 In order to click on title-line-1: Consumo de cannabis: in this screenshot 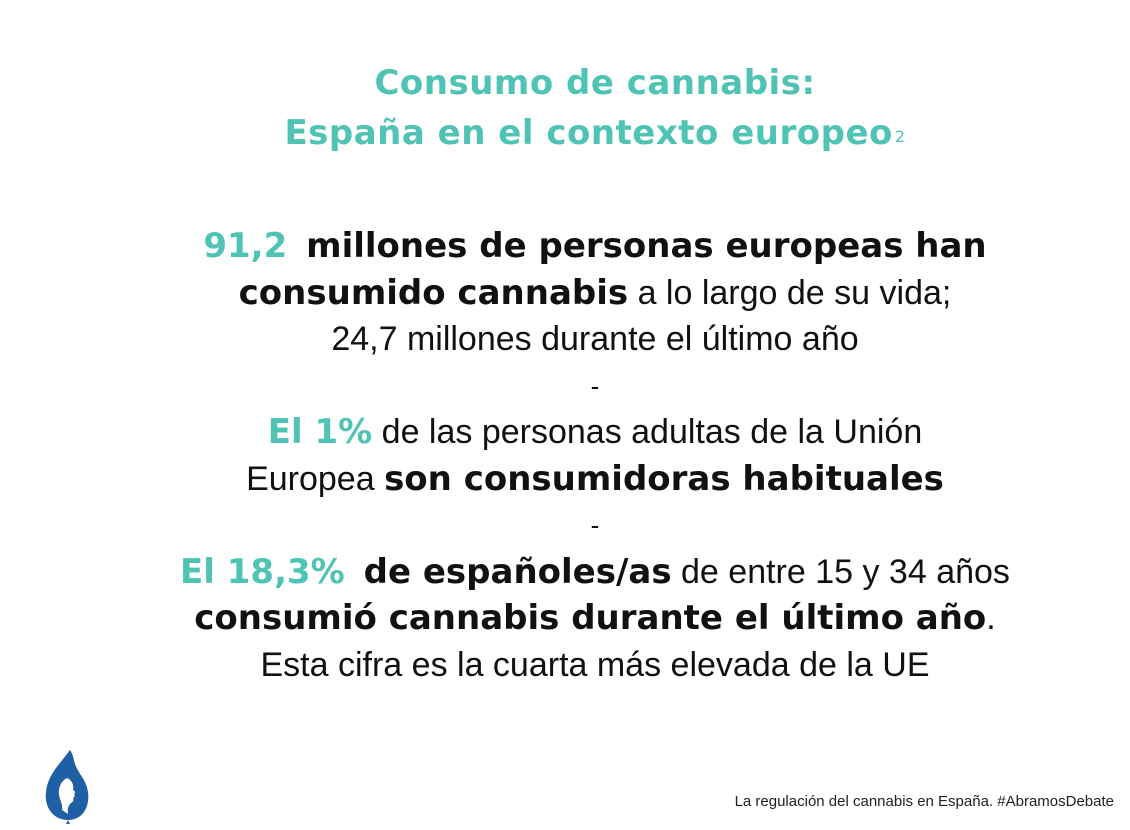, I will do `click(595, 83)`.